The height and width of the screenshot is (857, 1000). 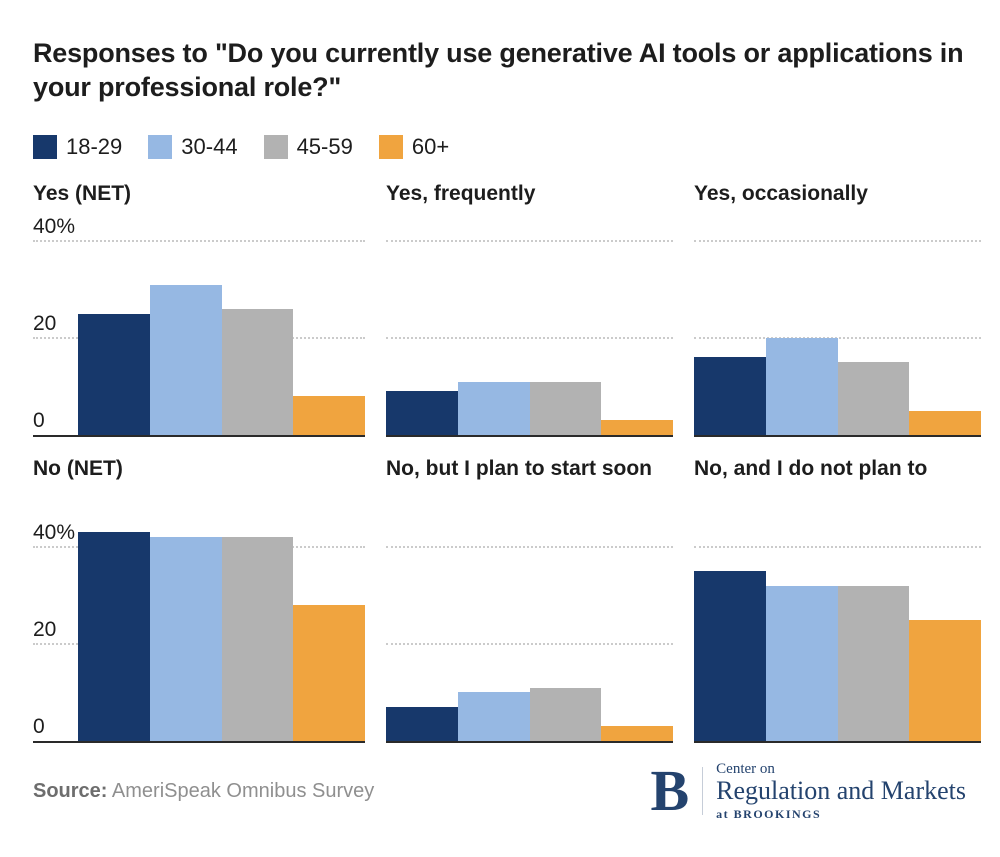 I want to click on panel-no-do-not-plan-to: No, and I do not plan to, so click(x=837, y=599).